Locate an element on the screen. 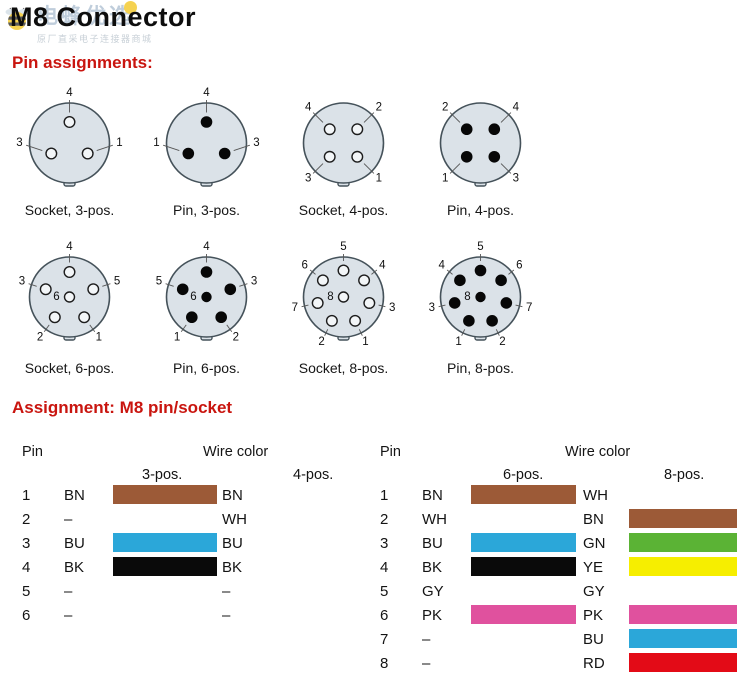  connector-figure-socket-3-pos: 4 1 3 is located at coordinates (69, 137).